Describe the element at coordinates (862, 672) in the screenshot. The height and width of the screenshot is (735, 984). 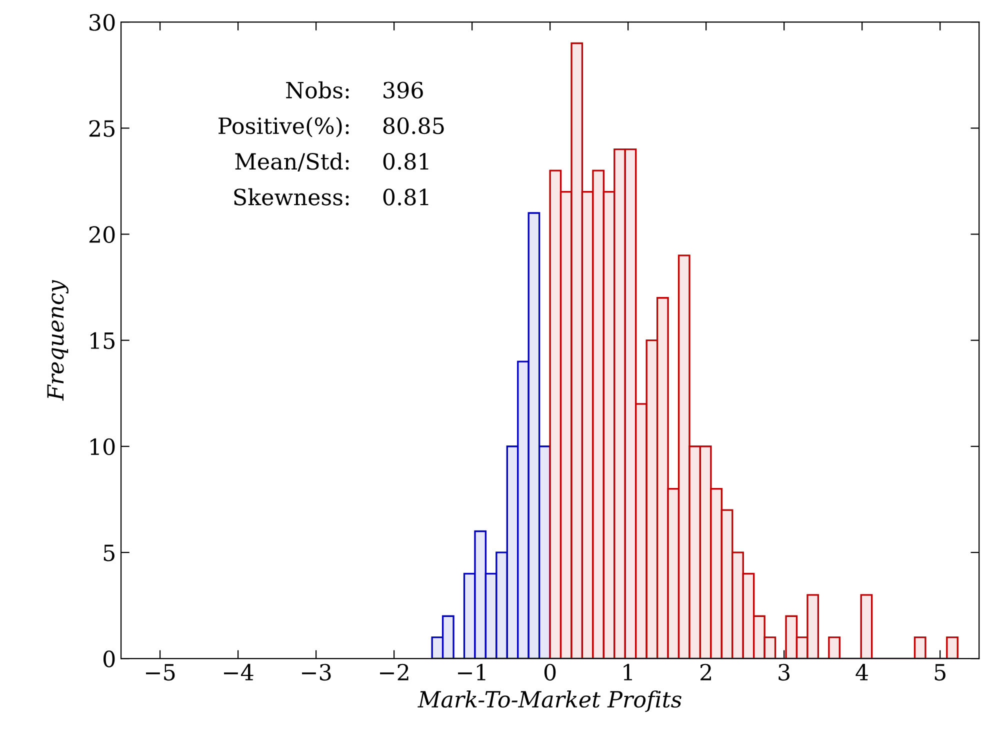
I see `x-tick-label: 4` at that location.